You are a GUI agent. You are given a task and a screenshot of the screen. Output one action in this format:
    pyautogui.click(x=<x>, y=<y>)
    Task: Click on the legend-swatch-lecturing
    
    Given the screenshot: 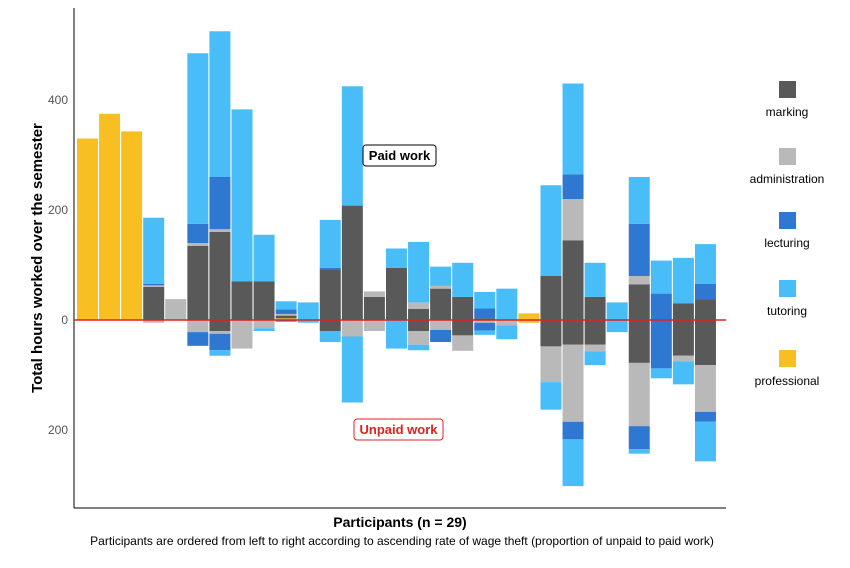 What is the action you would take?
    pyautogui.click(x=787, y=220)
    